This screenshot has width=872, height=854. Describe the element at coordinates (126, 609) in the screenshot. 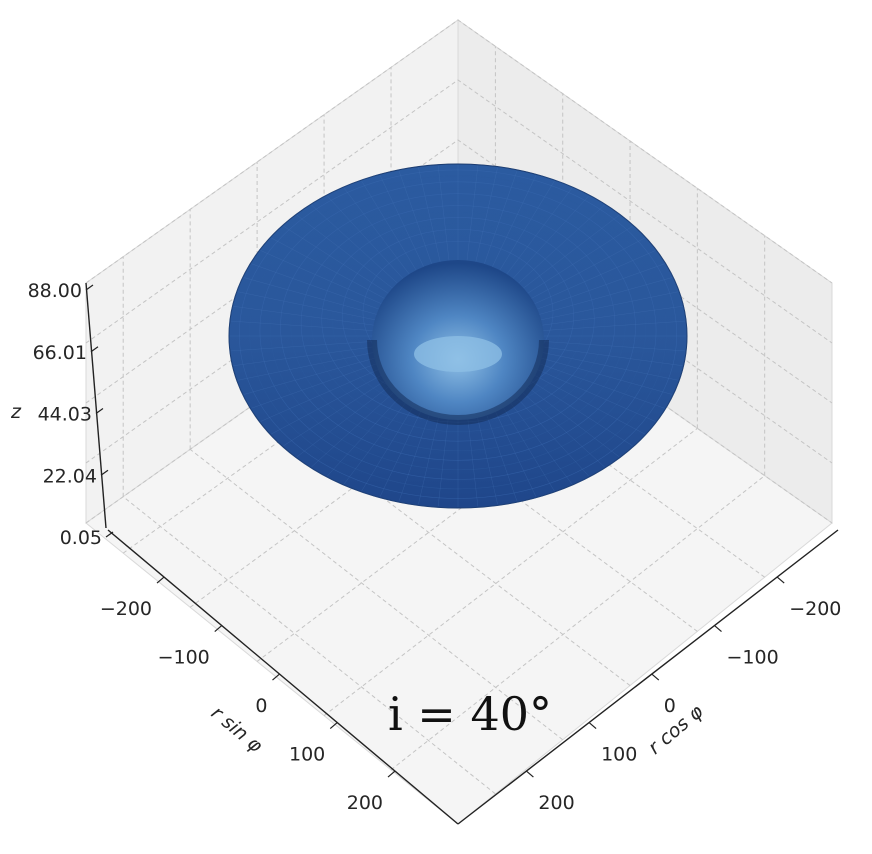

I see `y-tick-label: −200` at that location.